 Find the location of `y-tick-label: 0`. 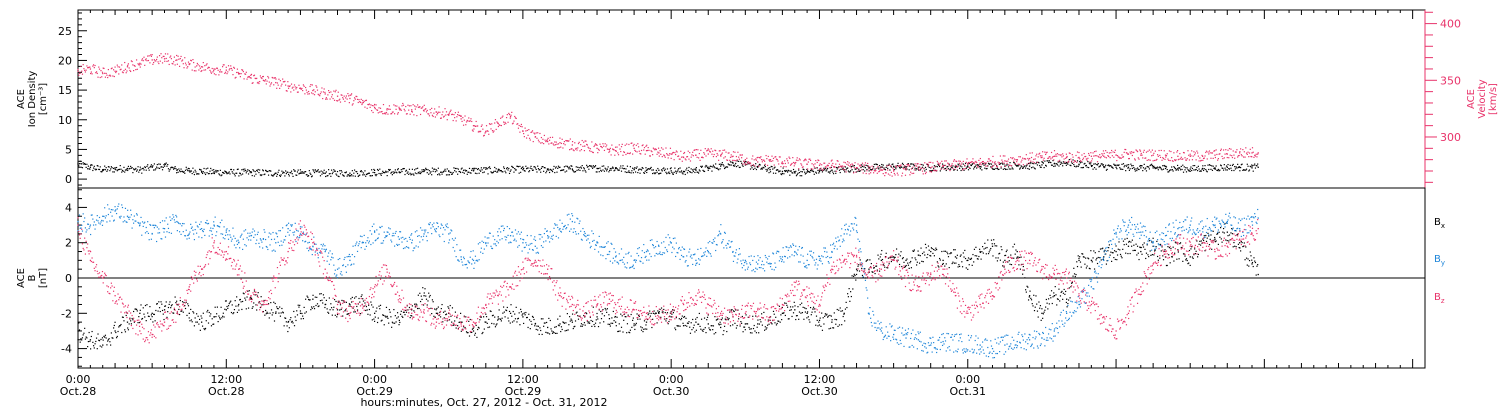

y-tick-label: 0 is located at coordinates (68, 278).